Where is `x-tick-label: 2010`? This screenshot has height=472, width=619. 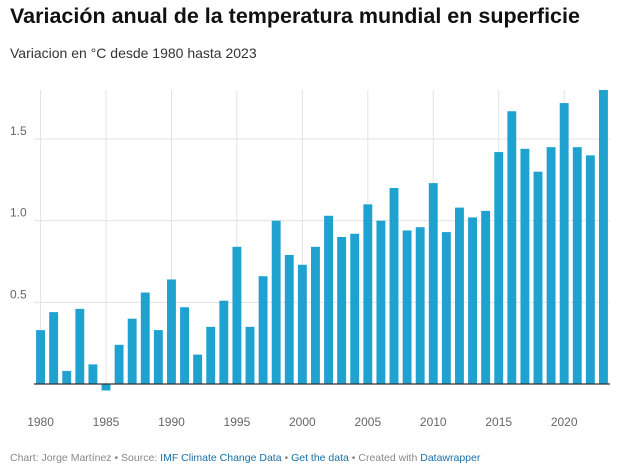 x-tick-label: 2010 is located at coordinates (433, 422).